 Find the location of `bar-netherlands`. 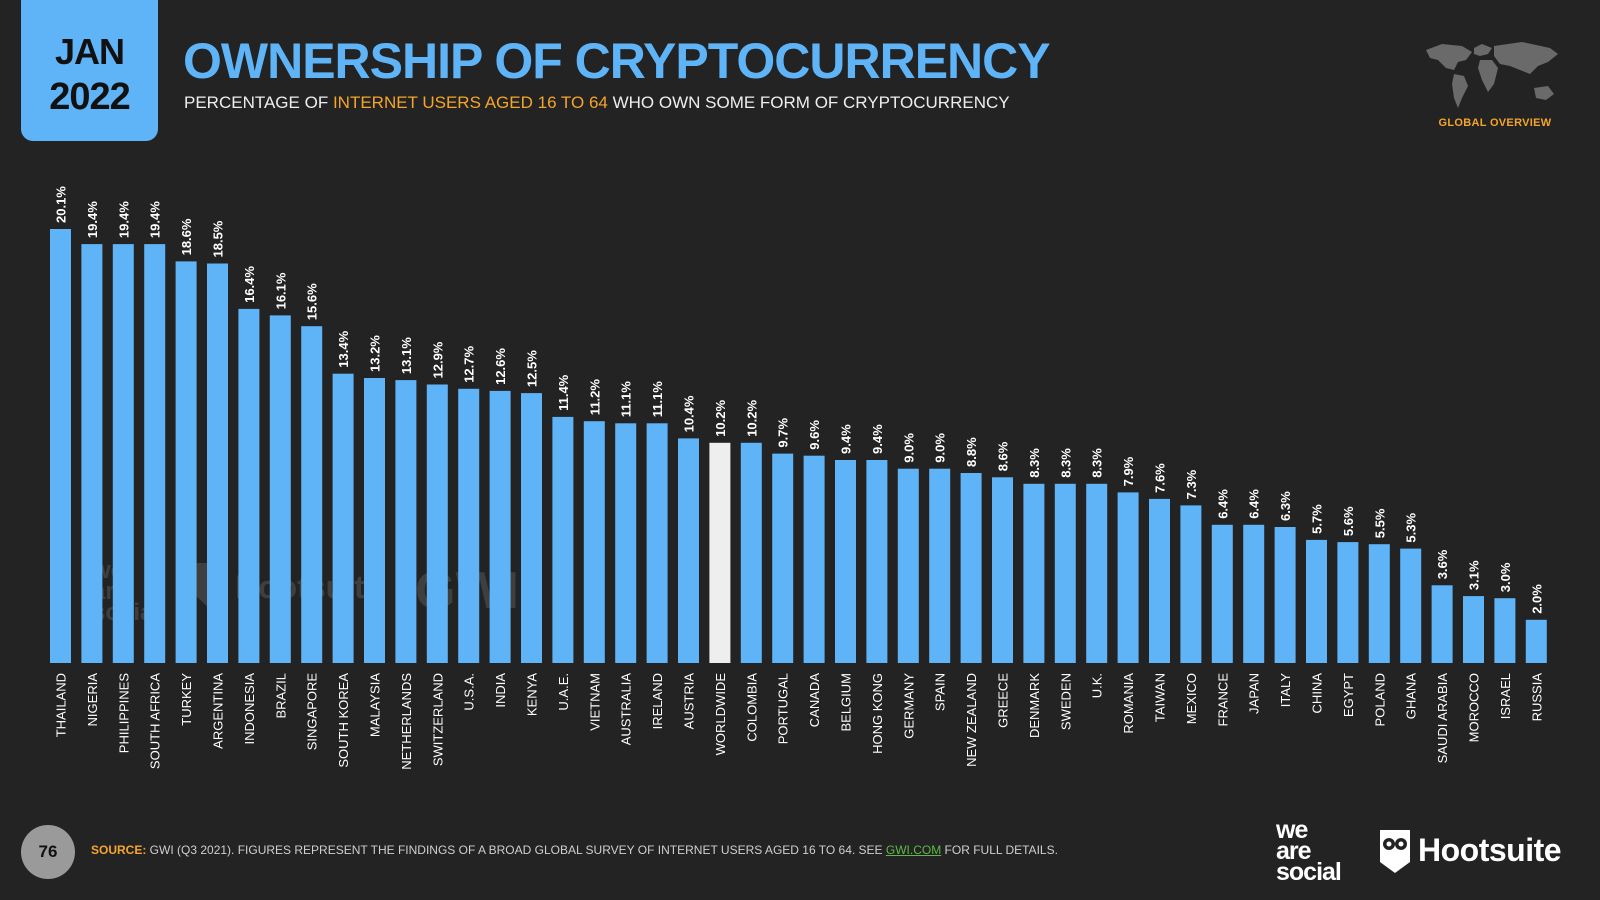

bar-netherlands is located at coordinates (406, 521).